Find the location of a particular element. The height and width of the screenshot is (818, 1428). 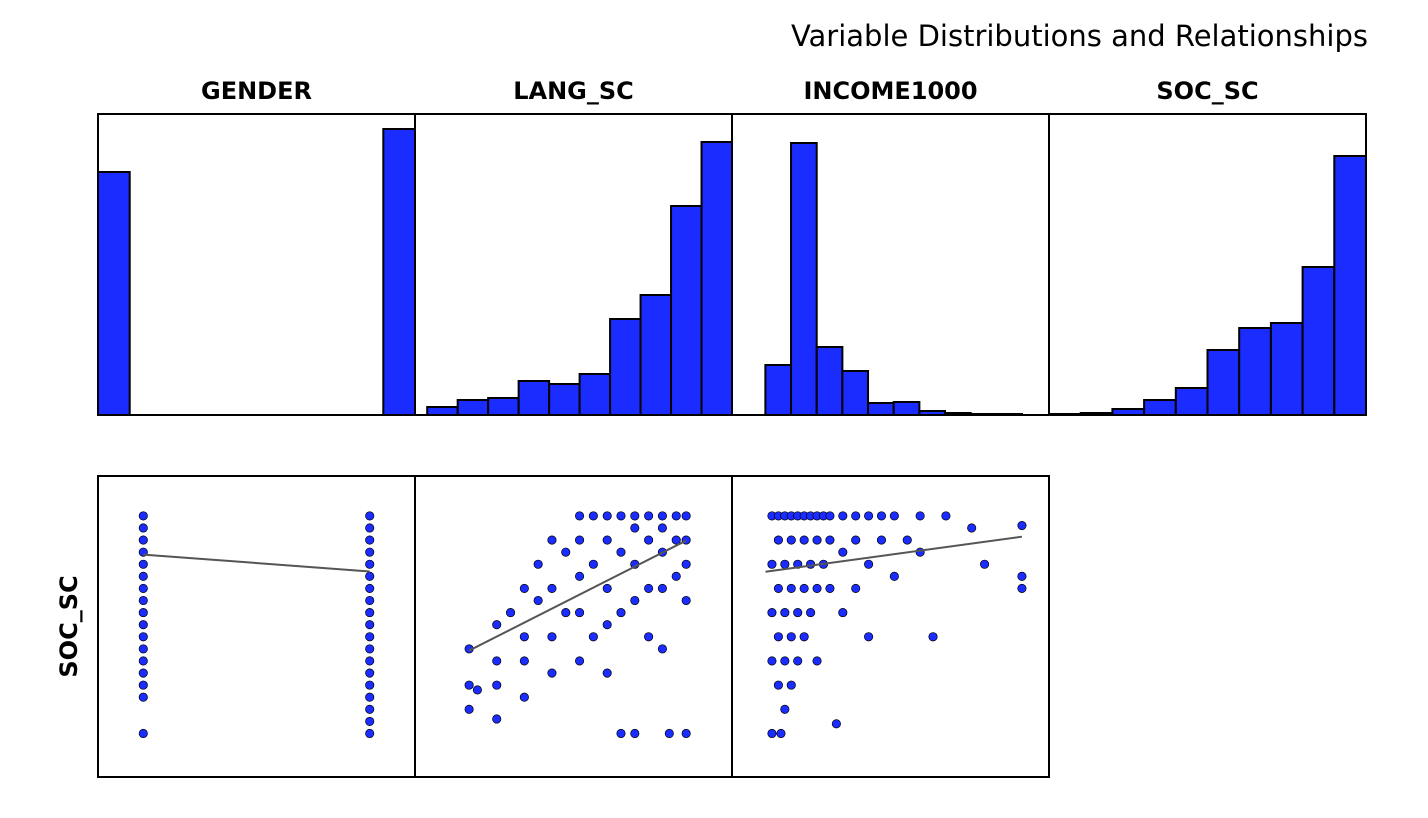

panel-title: LANG_SC is located at coordinates (573, 91).